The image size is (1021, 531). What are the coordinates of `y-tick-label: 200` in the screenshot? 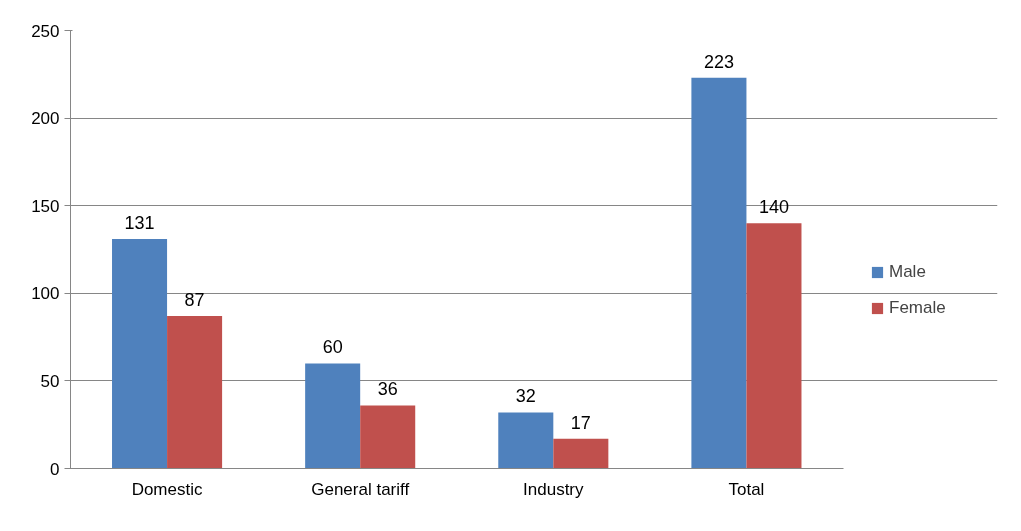 It's located at (45, 119).